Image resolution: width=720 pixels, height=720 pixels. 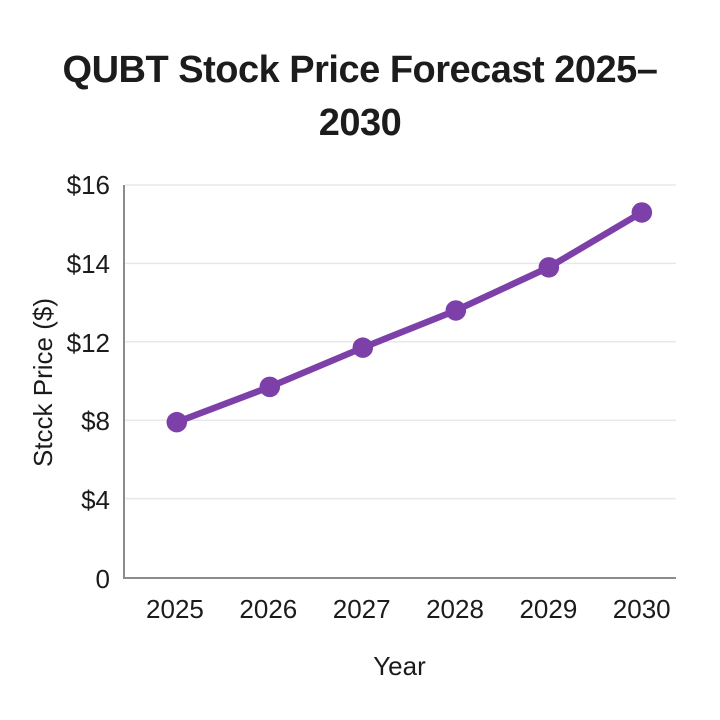 I want to click on data-point-marker-2025, so click(x=177, y=422).